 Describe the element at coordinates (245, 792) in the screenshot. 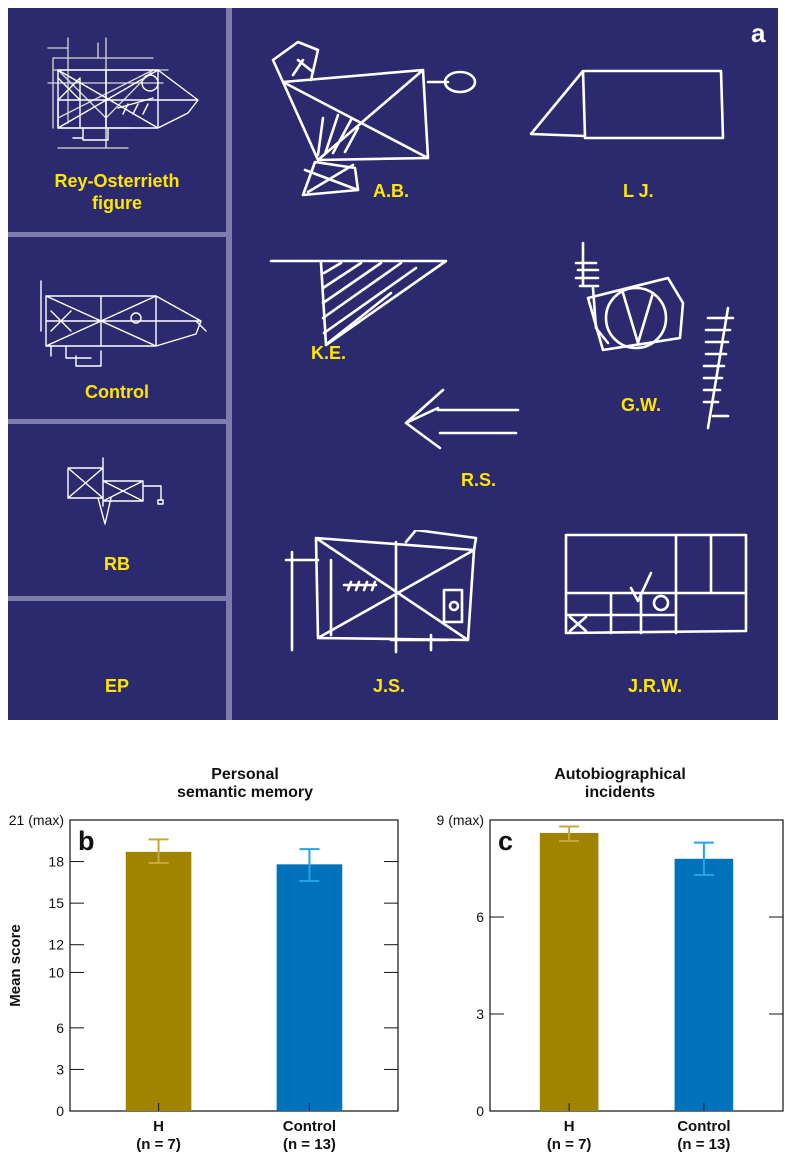

I see `chart-b-title-line2: semantic memory` at that location.